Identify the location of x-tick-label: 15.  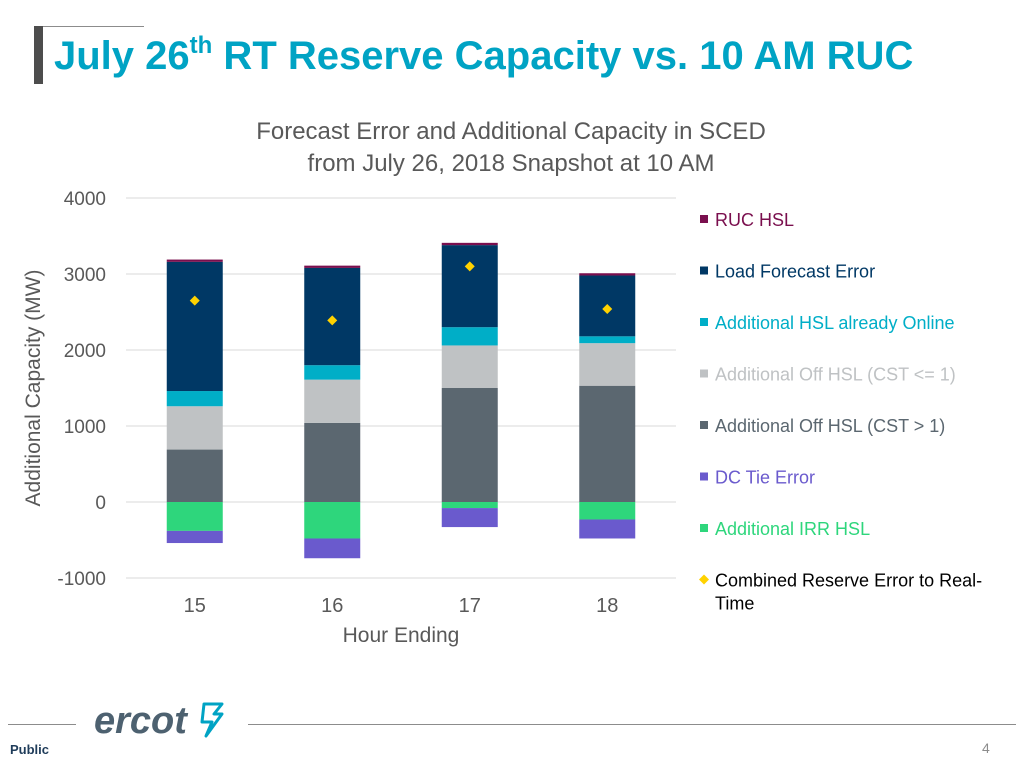
(195, 606).